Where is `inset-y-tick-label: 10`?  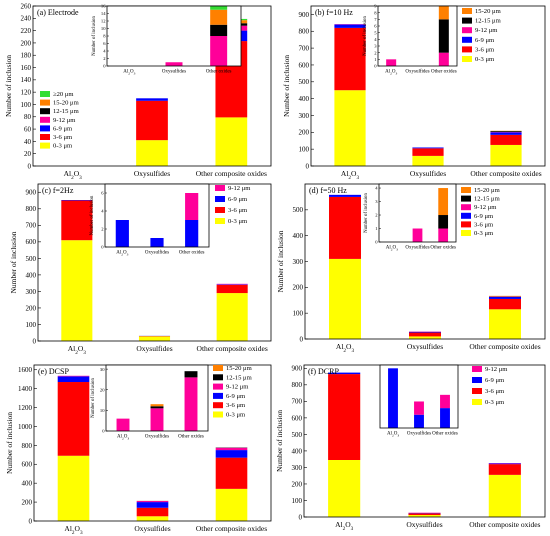 inset-y-tick-label: 10 is located at coordinates (103, 28).